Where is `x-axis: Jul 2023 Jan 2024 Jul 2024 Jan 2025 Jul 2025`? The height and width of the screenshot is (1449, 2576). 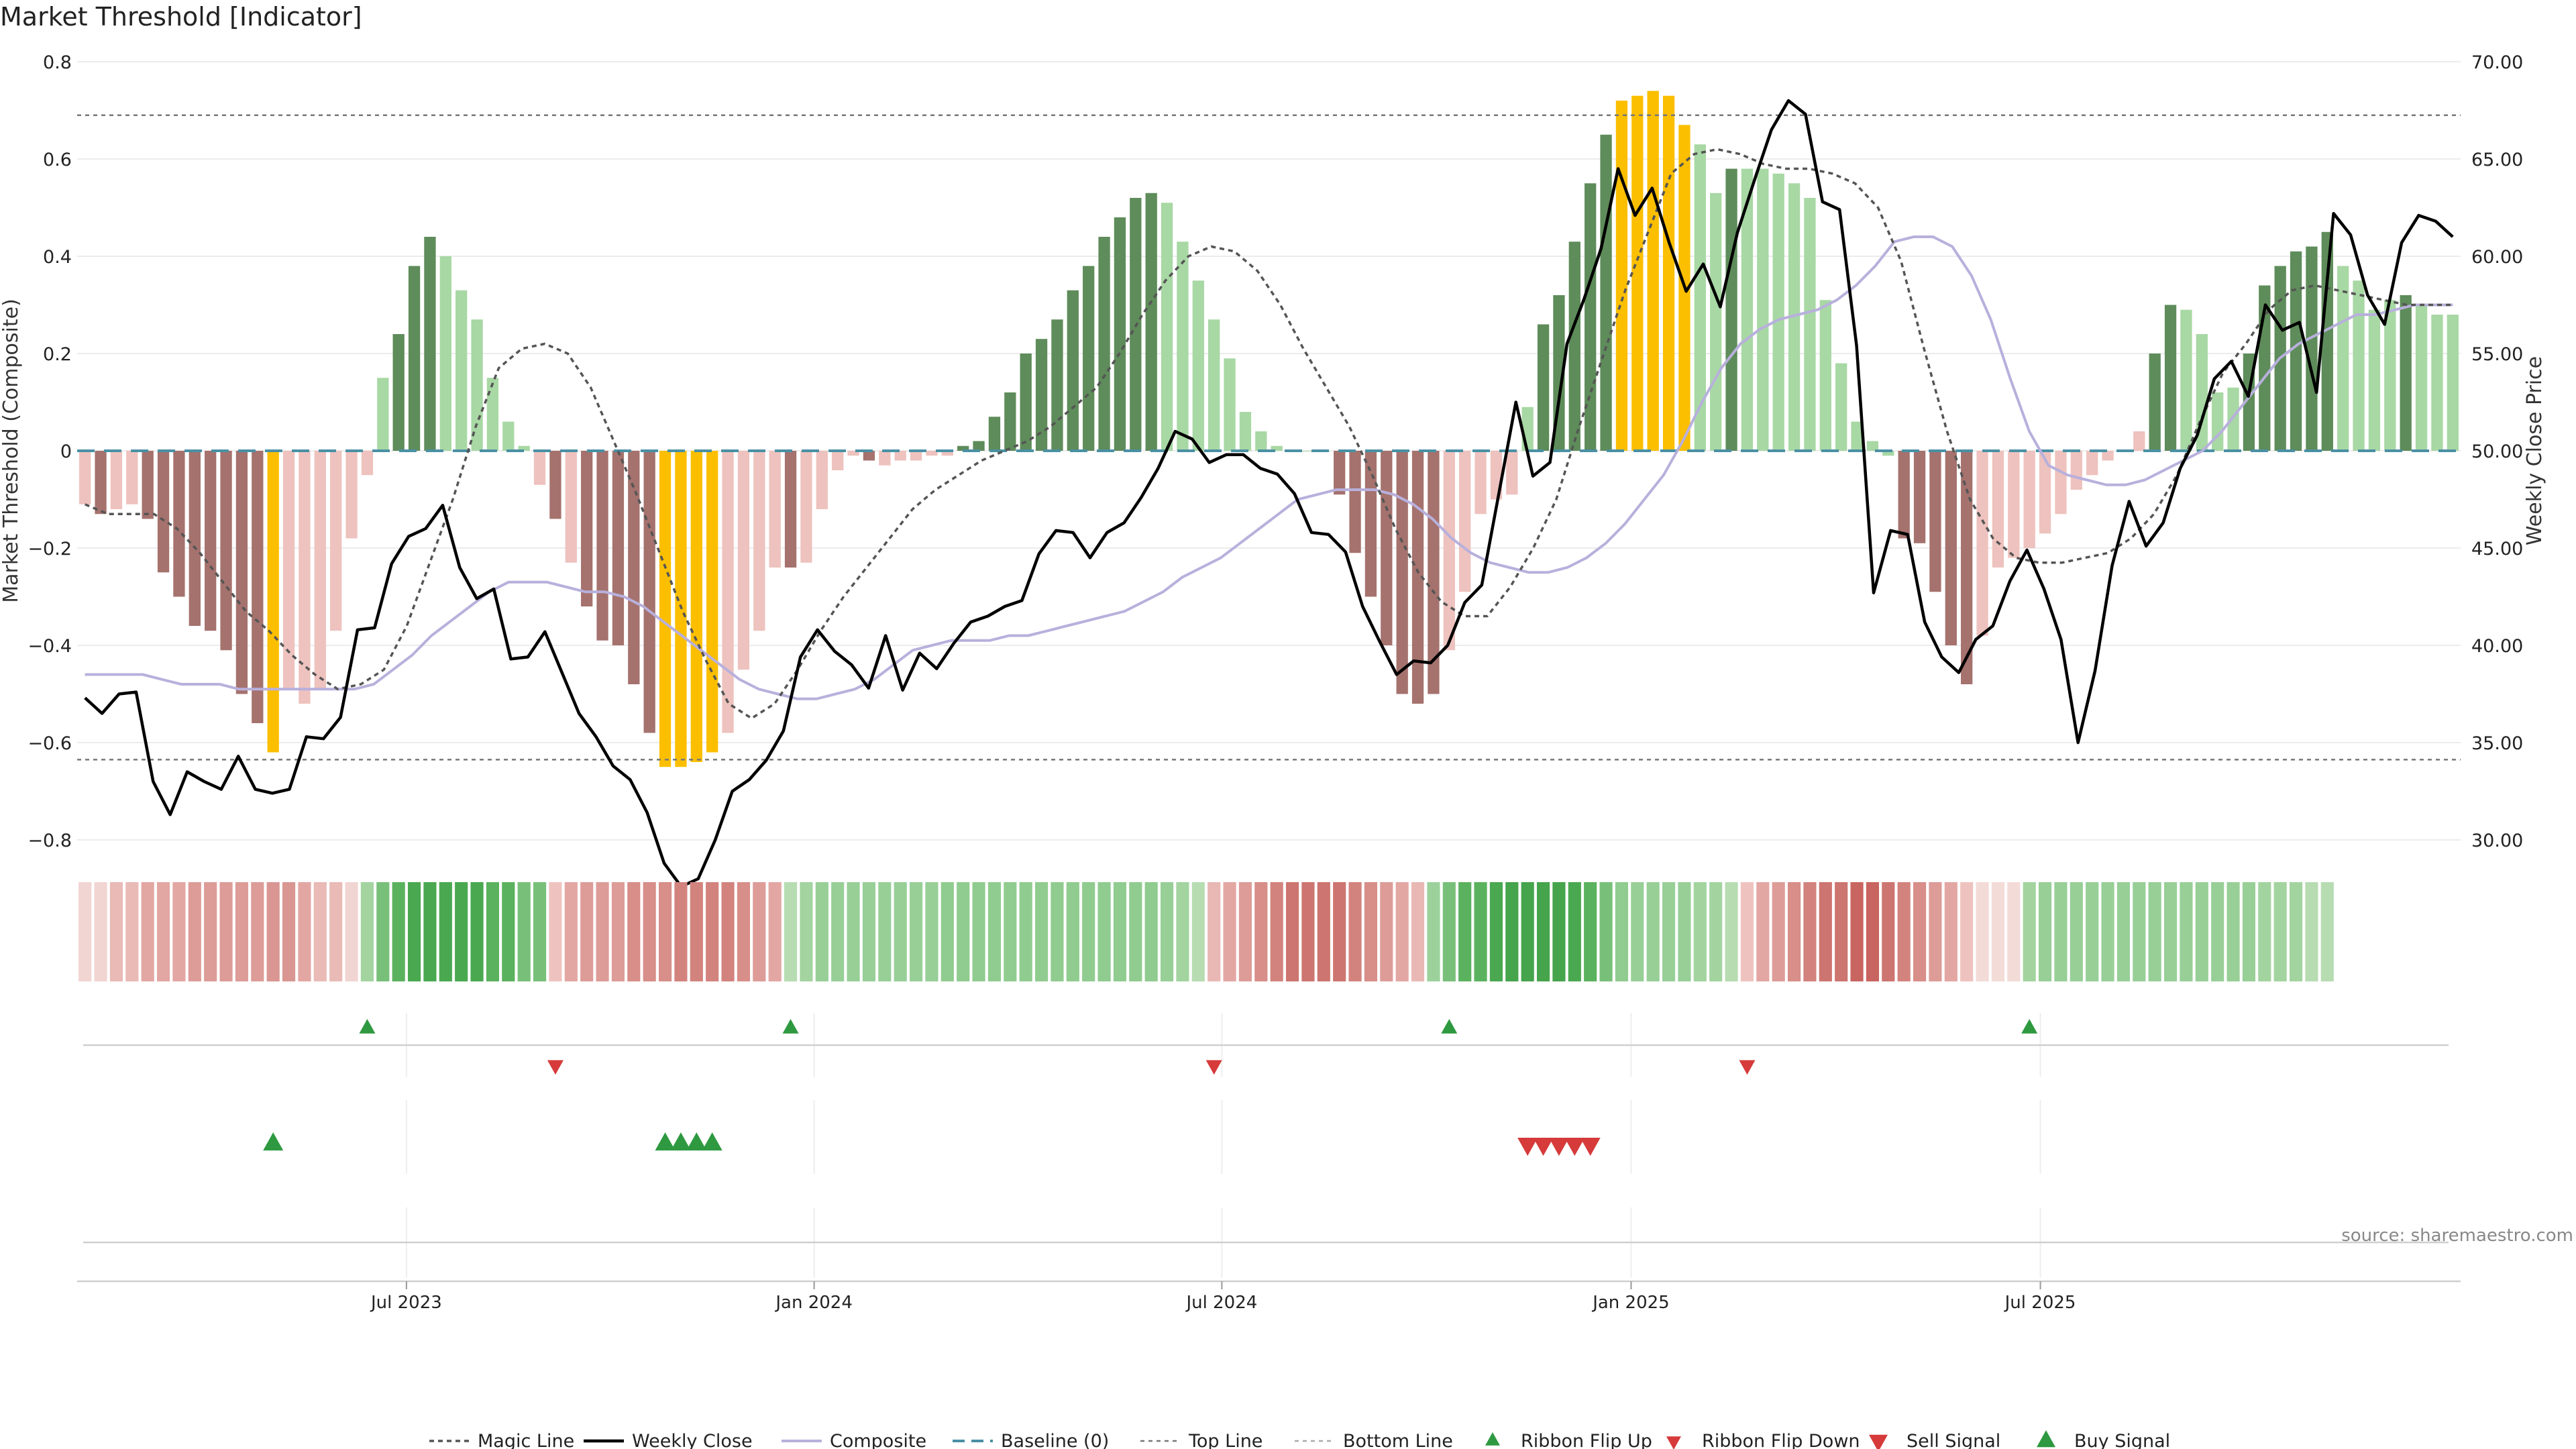 x-axis: Jul 2023 Jan 2024 Jul 2024 Jan 2025 Jul 2025 is located at coordinates (1269, 1296).